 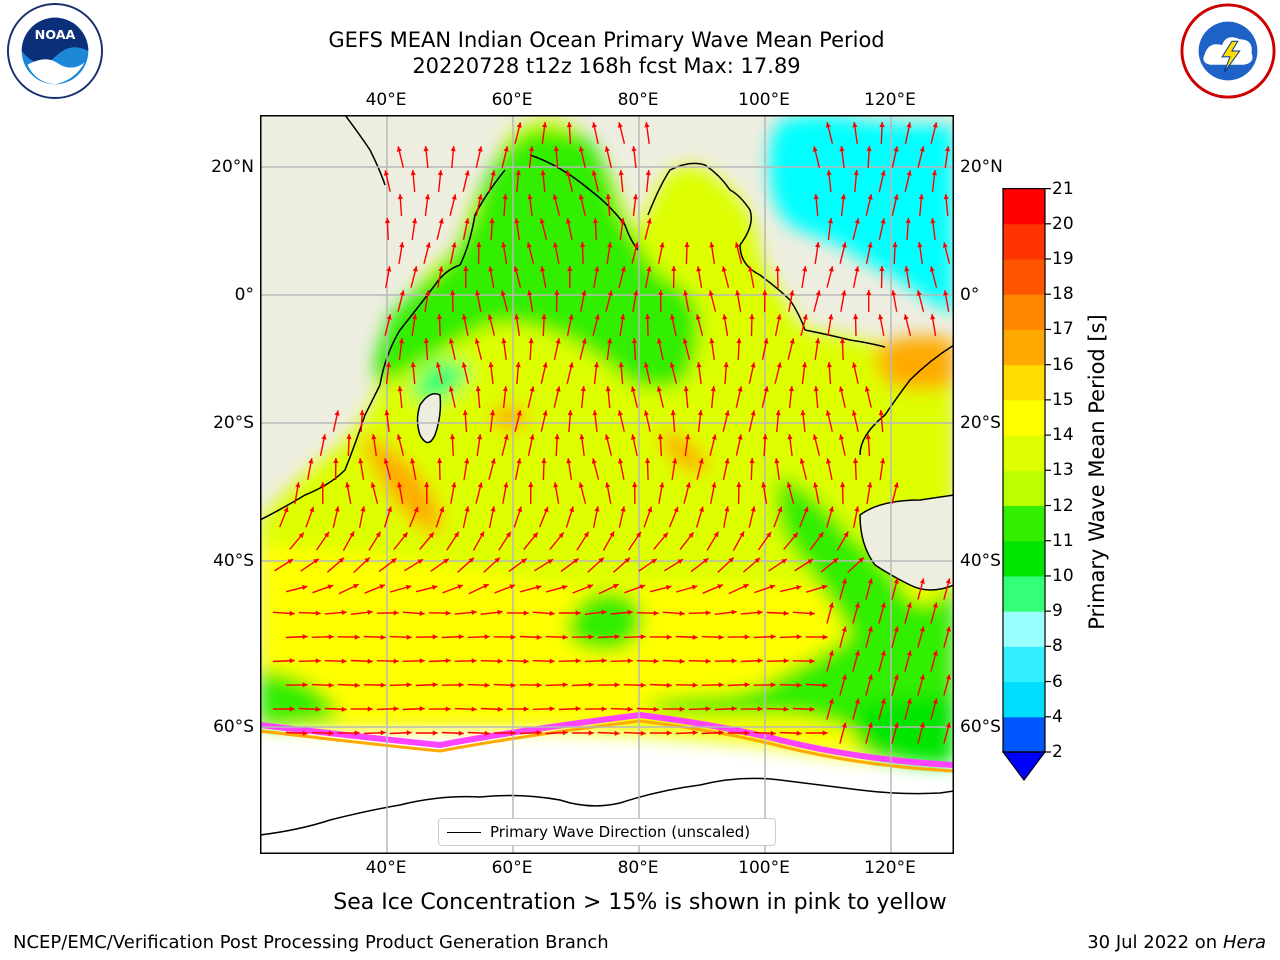 What do you see at coordinates (1057, 716) in the screenshot?
I see `colorbar-tick-label: 4` at bounding box center [1057, 716].